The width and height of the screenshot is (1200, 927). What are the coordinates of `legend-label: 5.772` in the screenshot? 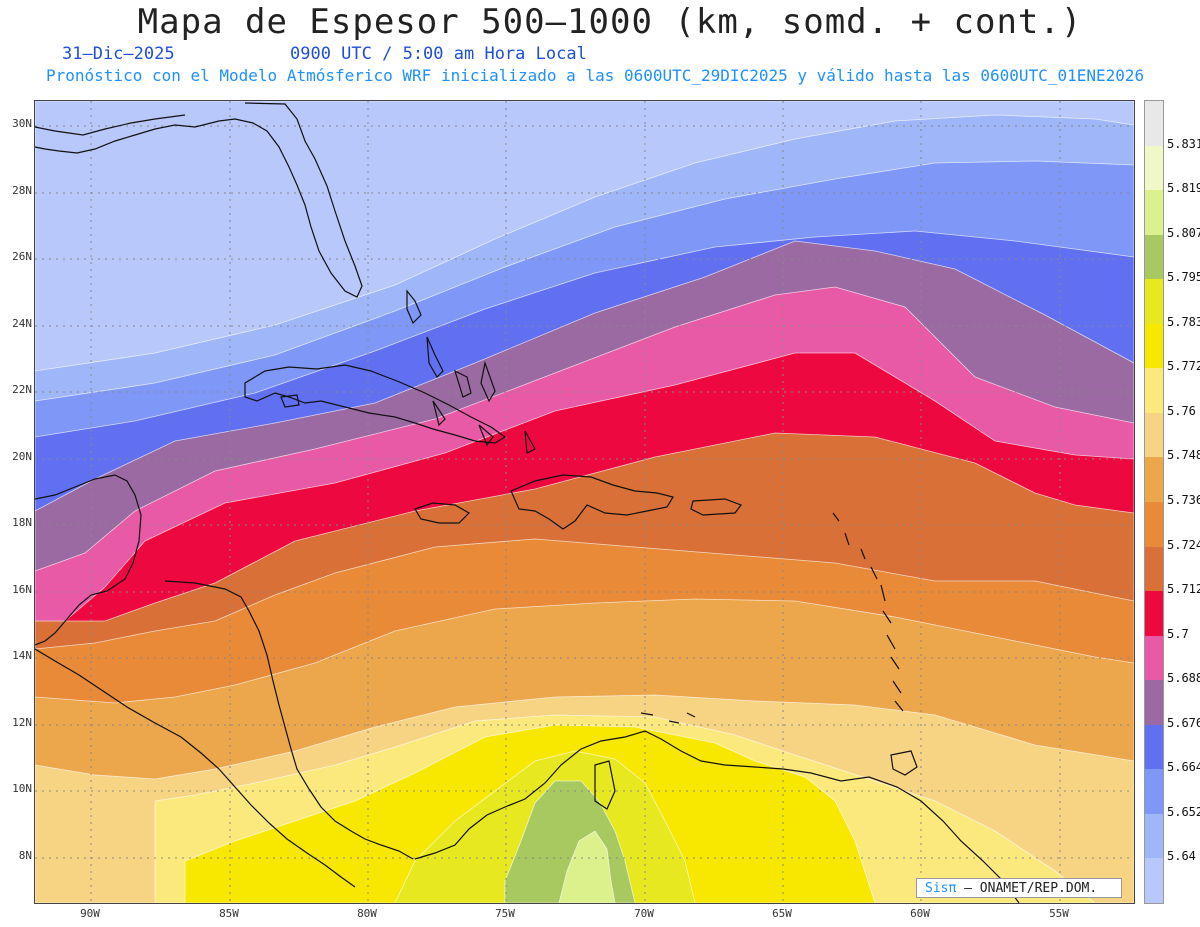 It's located at (1183, 366).